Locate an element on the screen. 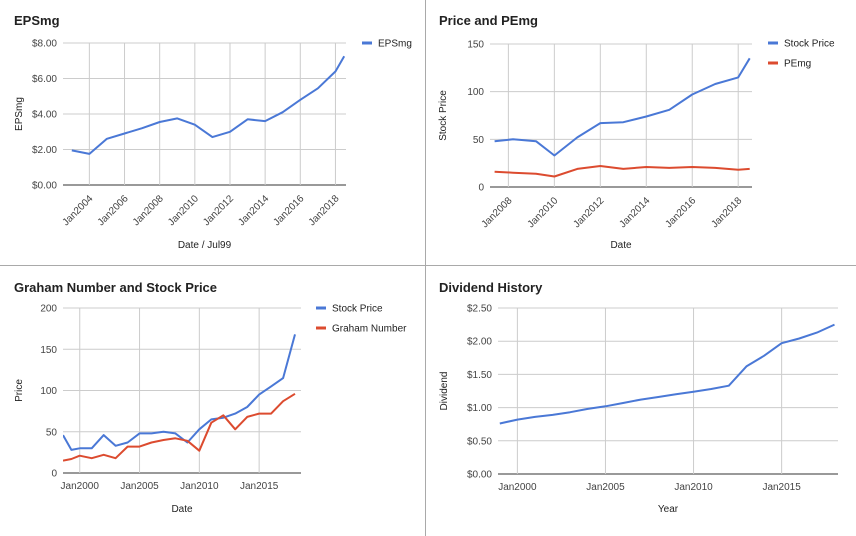 This screenshot has height=536, width=856. x-axis-title: Date / Jul99 is located at coordinates (205, 245).